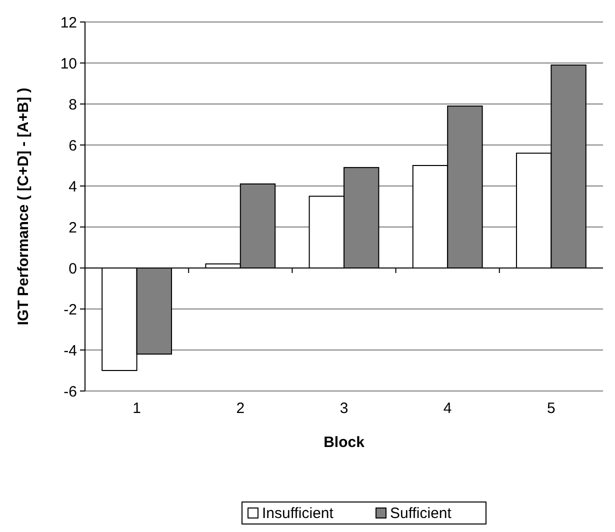 The width and height of the screenshot is (615, 532). What do you see at coordinates (447, 408) in the screenshot?
I see `x-tick-label: 4` at bounding box center [447, 408].